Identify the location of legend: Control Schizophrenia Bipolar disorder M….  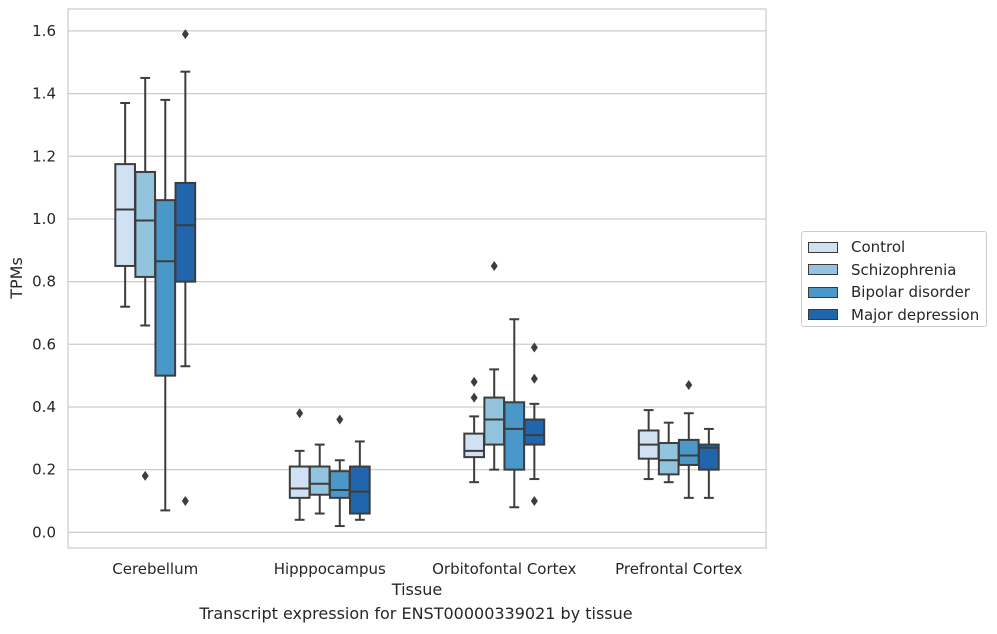
(894, 279).